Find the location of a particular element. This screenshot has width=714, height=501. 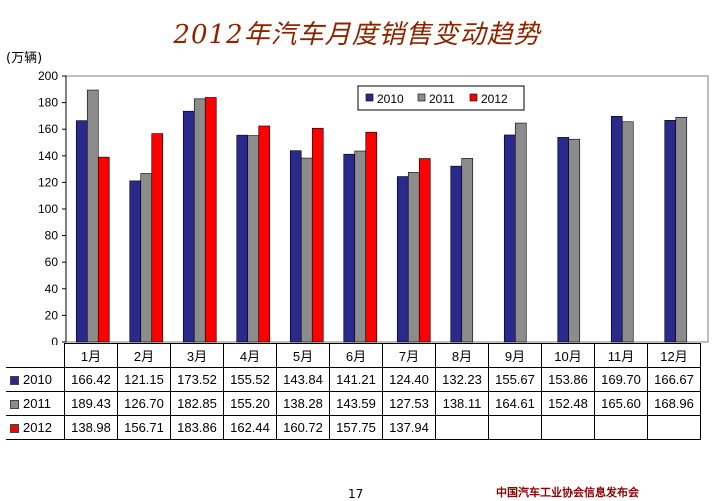

series-row-label: 2011 is located at coordinates (35, 403).